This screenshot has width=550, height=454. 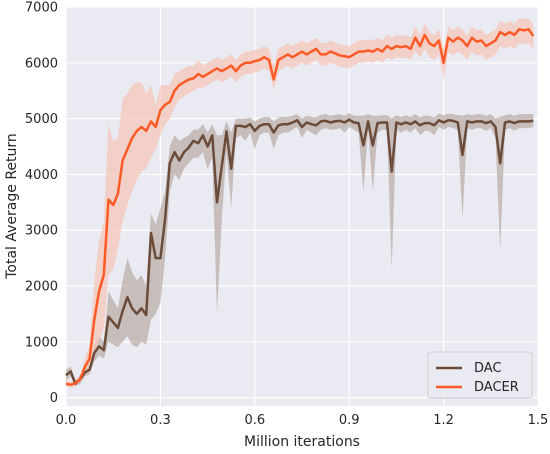 What do you see at coordinates (41, 287) in the screenshot?
I see `y-tick-label: 2000` at bounding box center [41, 287].